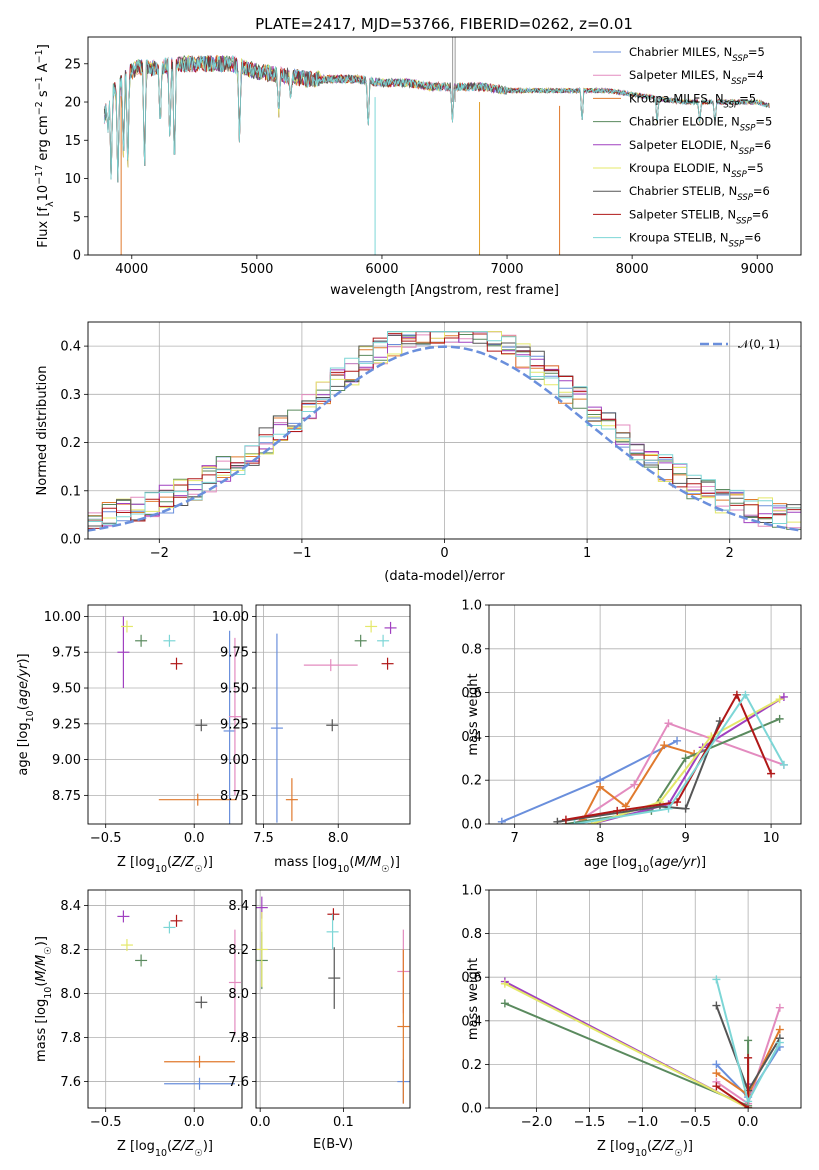 The width and height of the screenshot is (819, 1170). Describe the element at coordinates (39, 108) in the screenshot. I see `label-part: −2` at that location.